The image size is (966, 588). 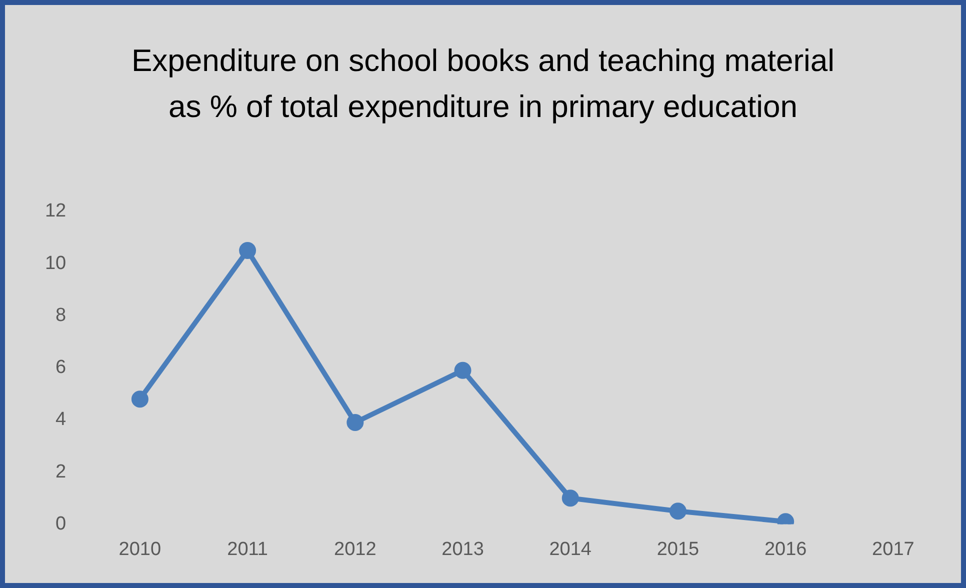 I want to click on y-tick-label: 10, so click(x=55, y=263).